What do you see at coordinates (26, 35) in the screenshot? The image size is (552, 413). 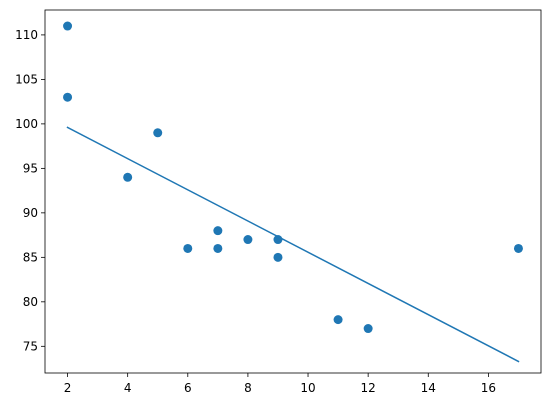 I see `y-tick-label-110: 110` at bounding box center [26, 35].